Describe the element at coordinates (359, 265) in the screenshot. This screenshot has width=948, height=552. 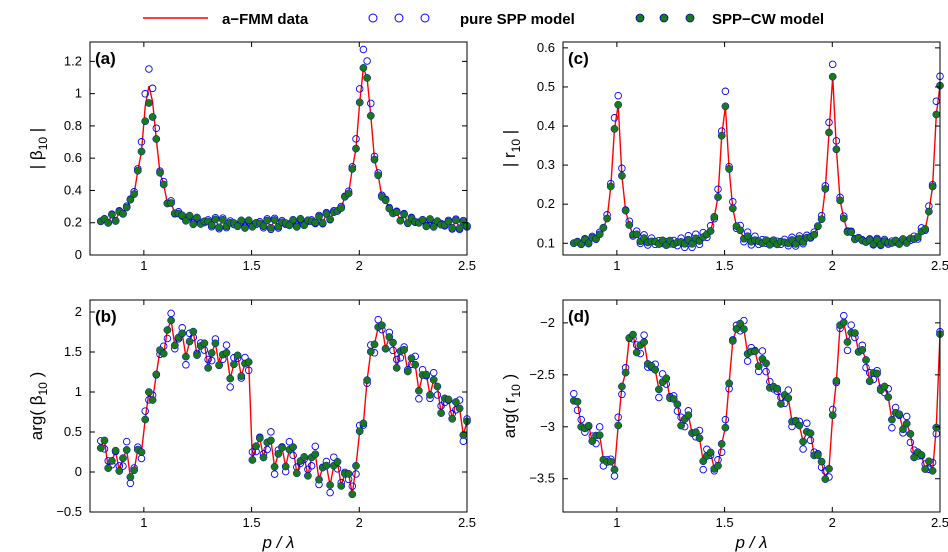
I see `x-tick-label: 2` at that location.